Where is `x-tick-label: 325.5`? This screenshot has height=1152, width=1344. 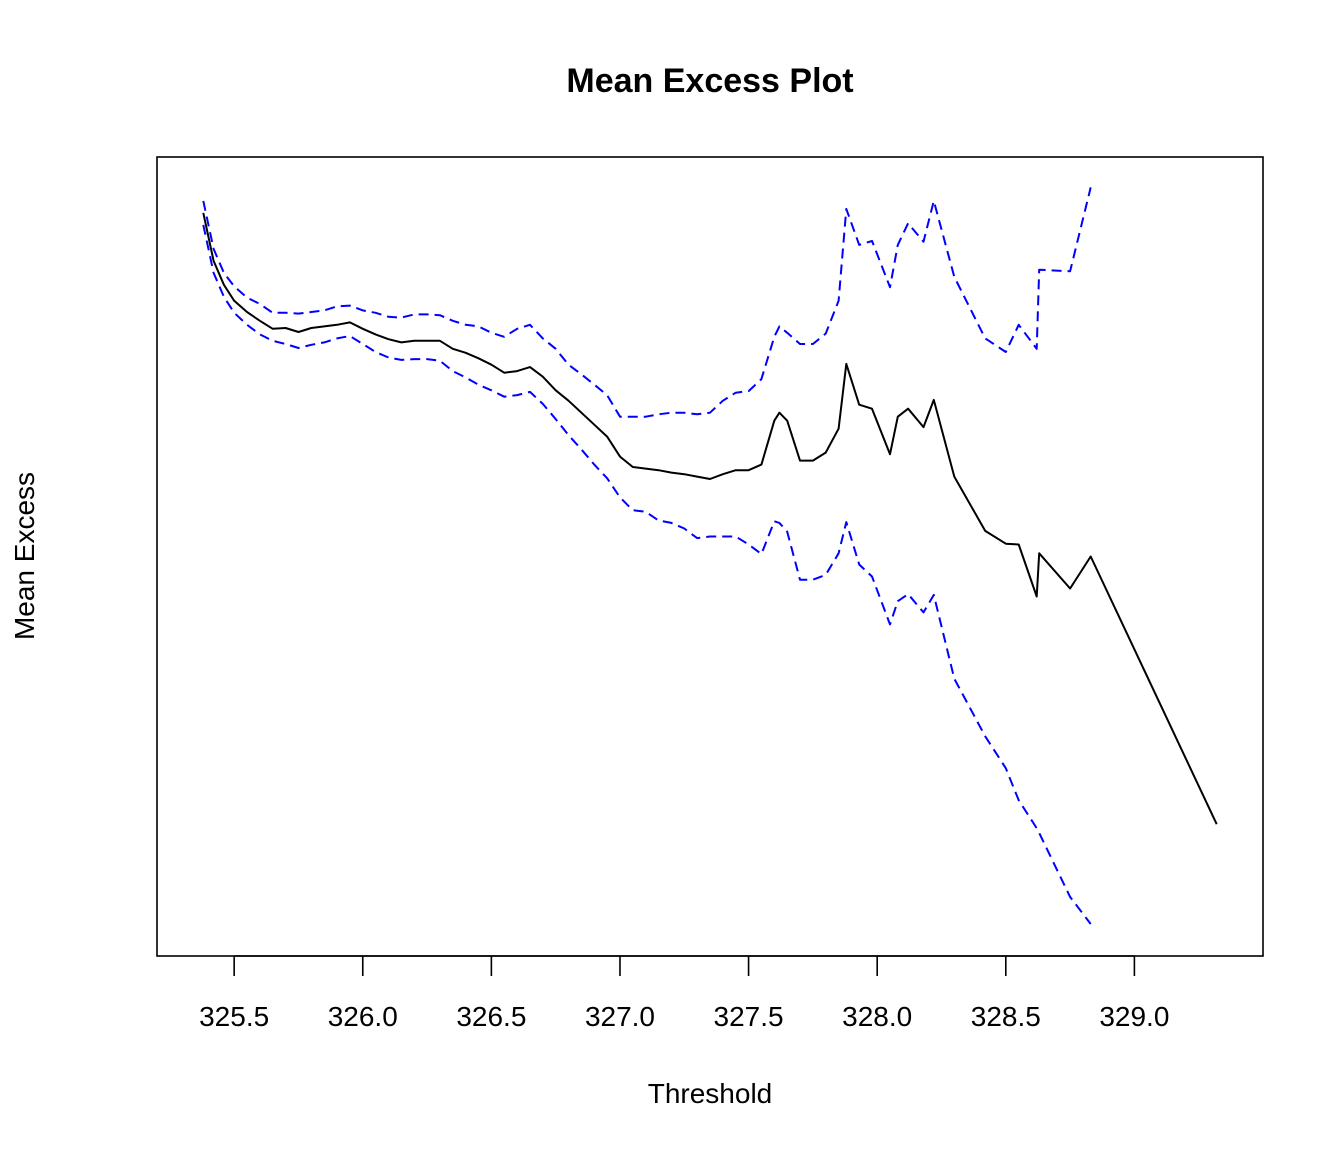 x-tick-label: 325.5 is located at coordinates (234, 1016).